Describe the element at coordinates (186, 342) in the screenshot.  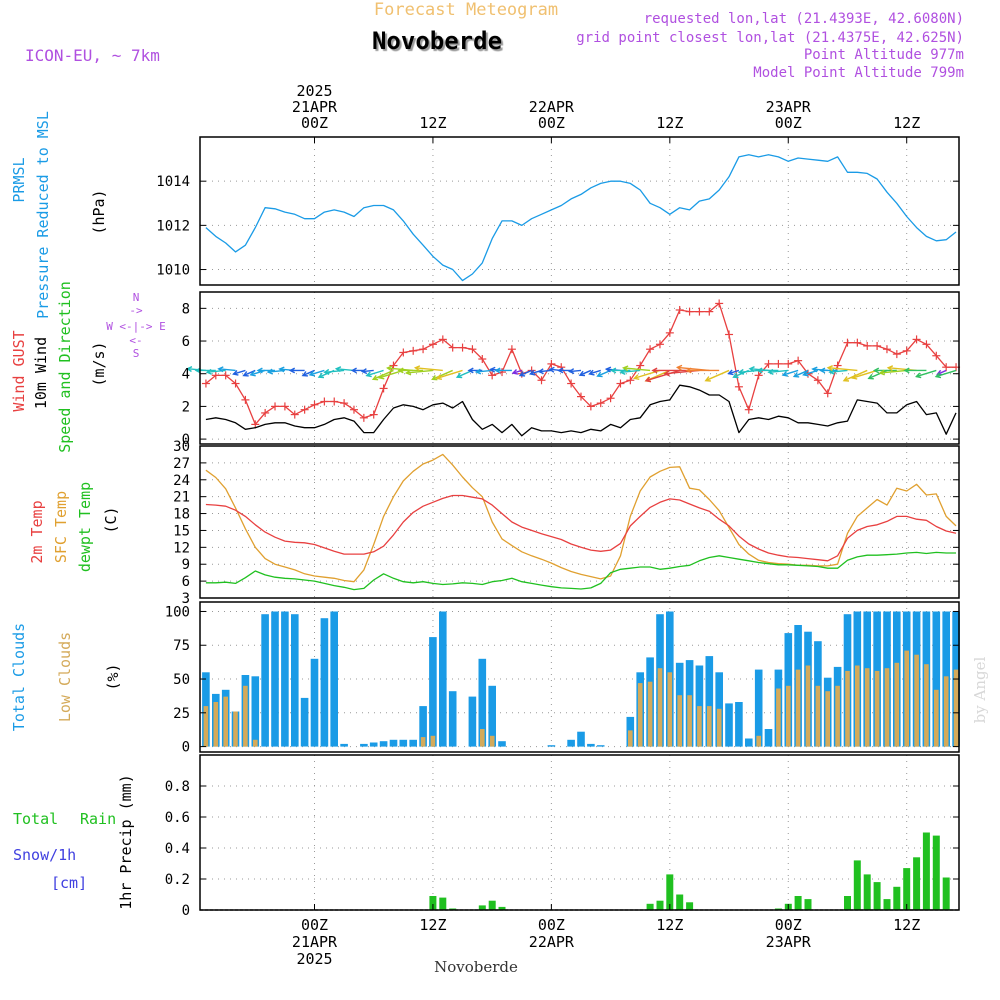
I see `y-tick-label: 6` at that location.